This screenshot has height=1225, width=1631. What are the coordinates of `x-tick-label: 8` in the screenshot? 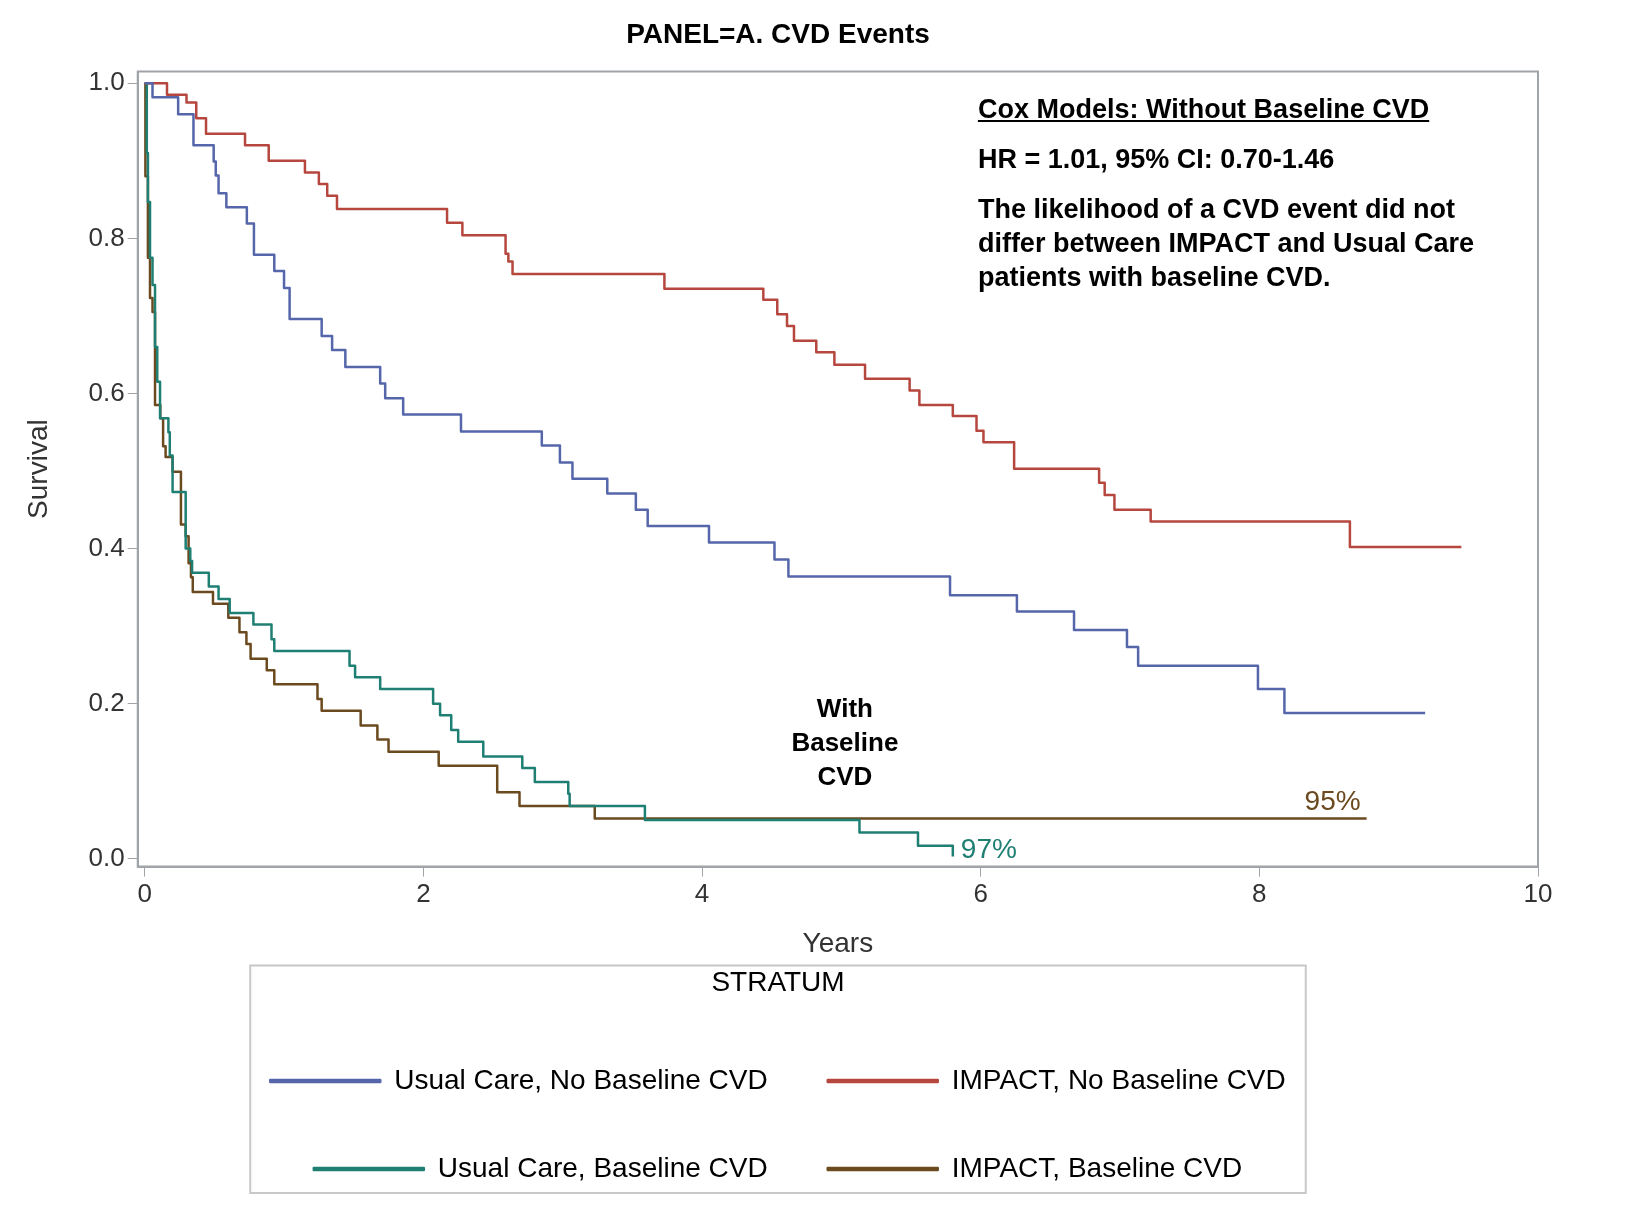 It's located at (1259, 893).